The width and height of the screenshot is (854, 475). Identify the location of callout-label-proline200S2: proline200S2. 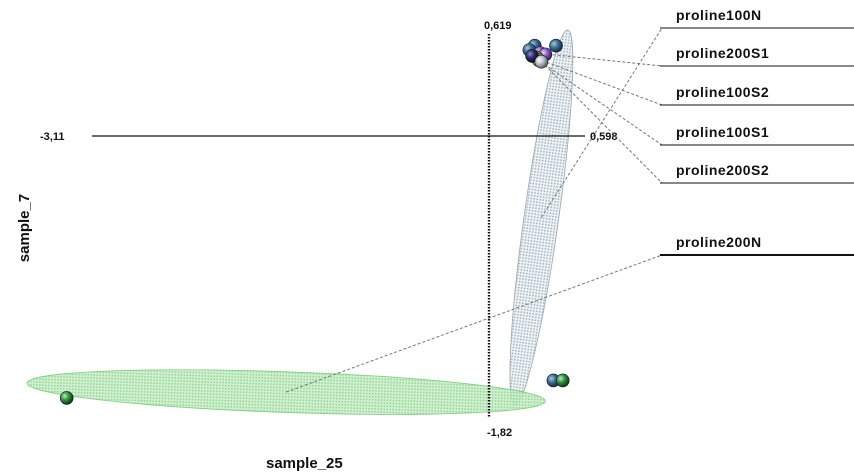
(722, 170).